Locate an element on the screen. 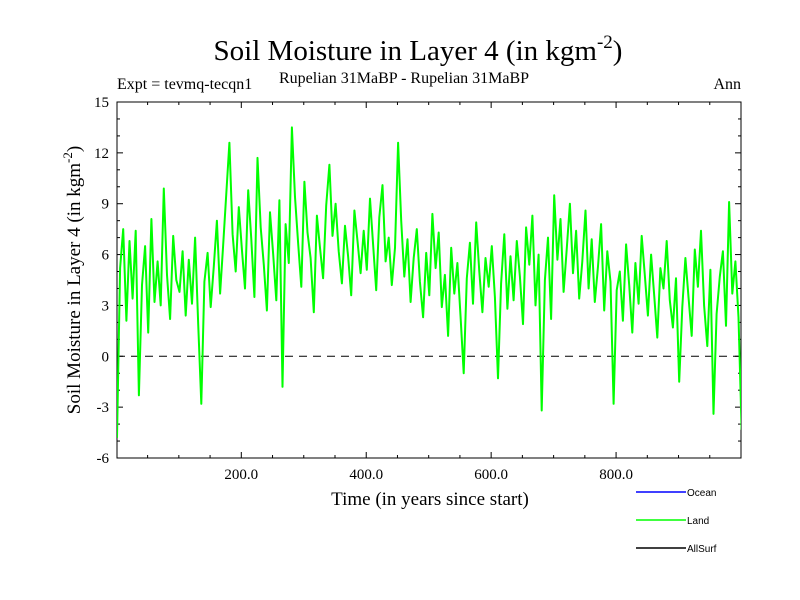 This screenshot has height=600, width=800. y-axis-label-main: Soil Moisture in Layer 4 (in kgm is located at coordinates (74, 288).